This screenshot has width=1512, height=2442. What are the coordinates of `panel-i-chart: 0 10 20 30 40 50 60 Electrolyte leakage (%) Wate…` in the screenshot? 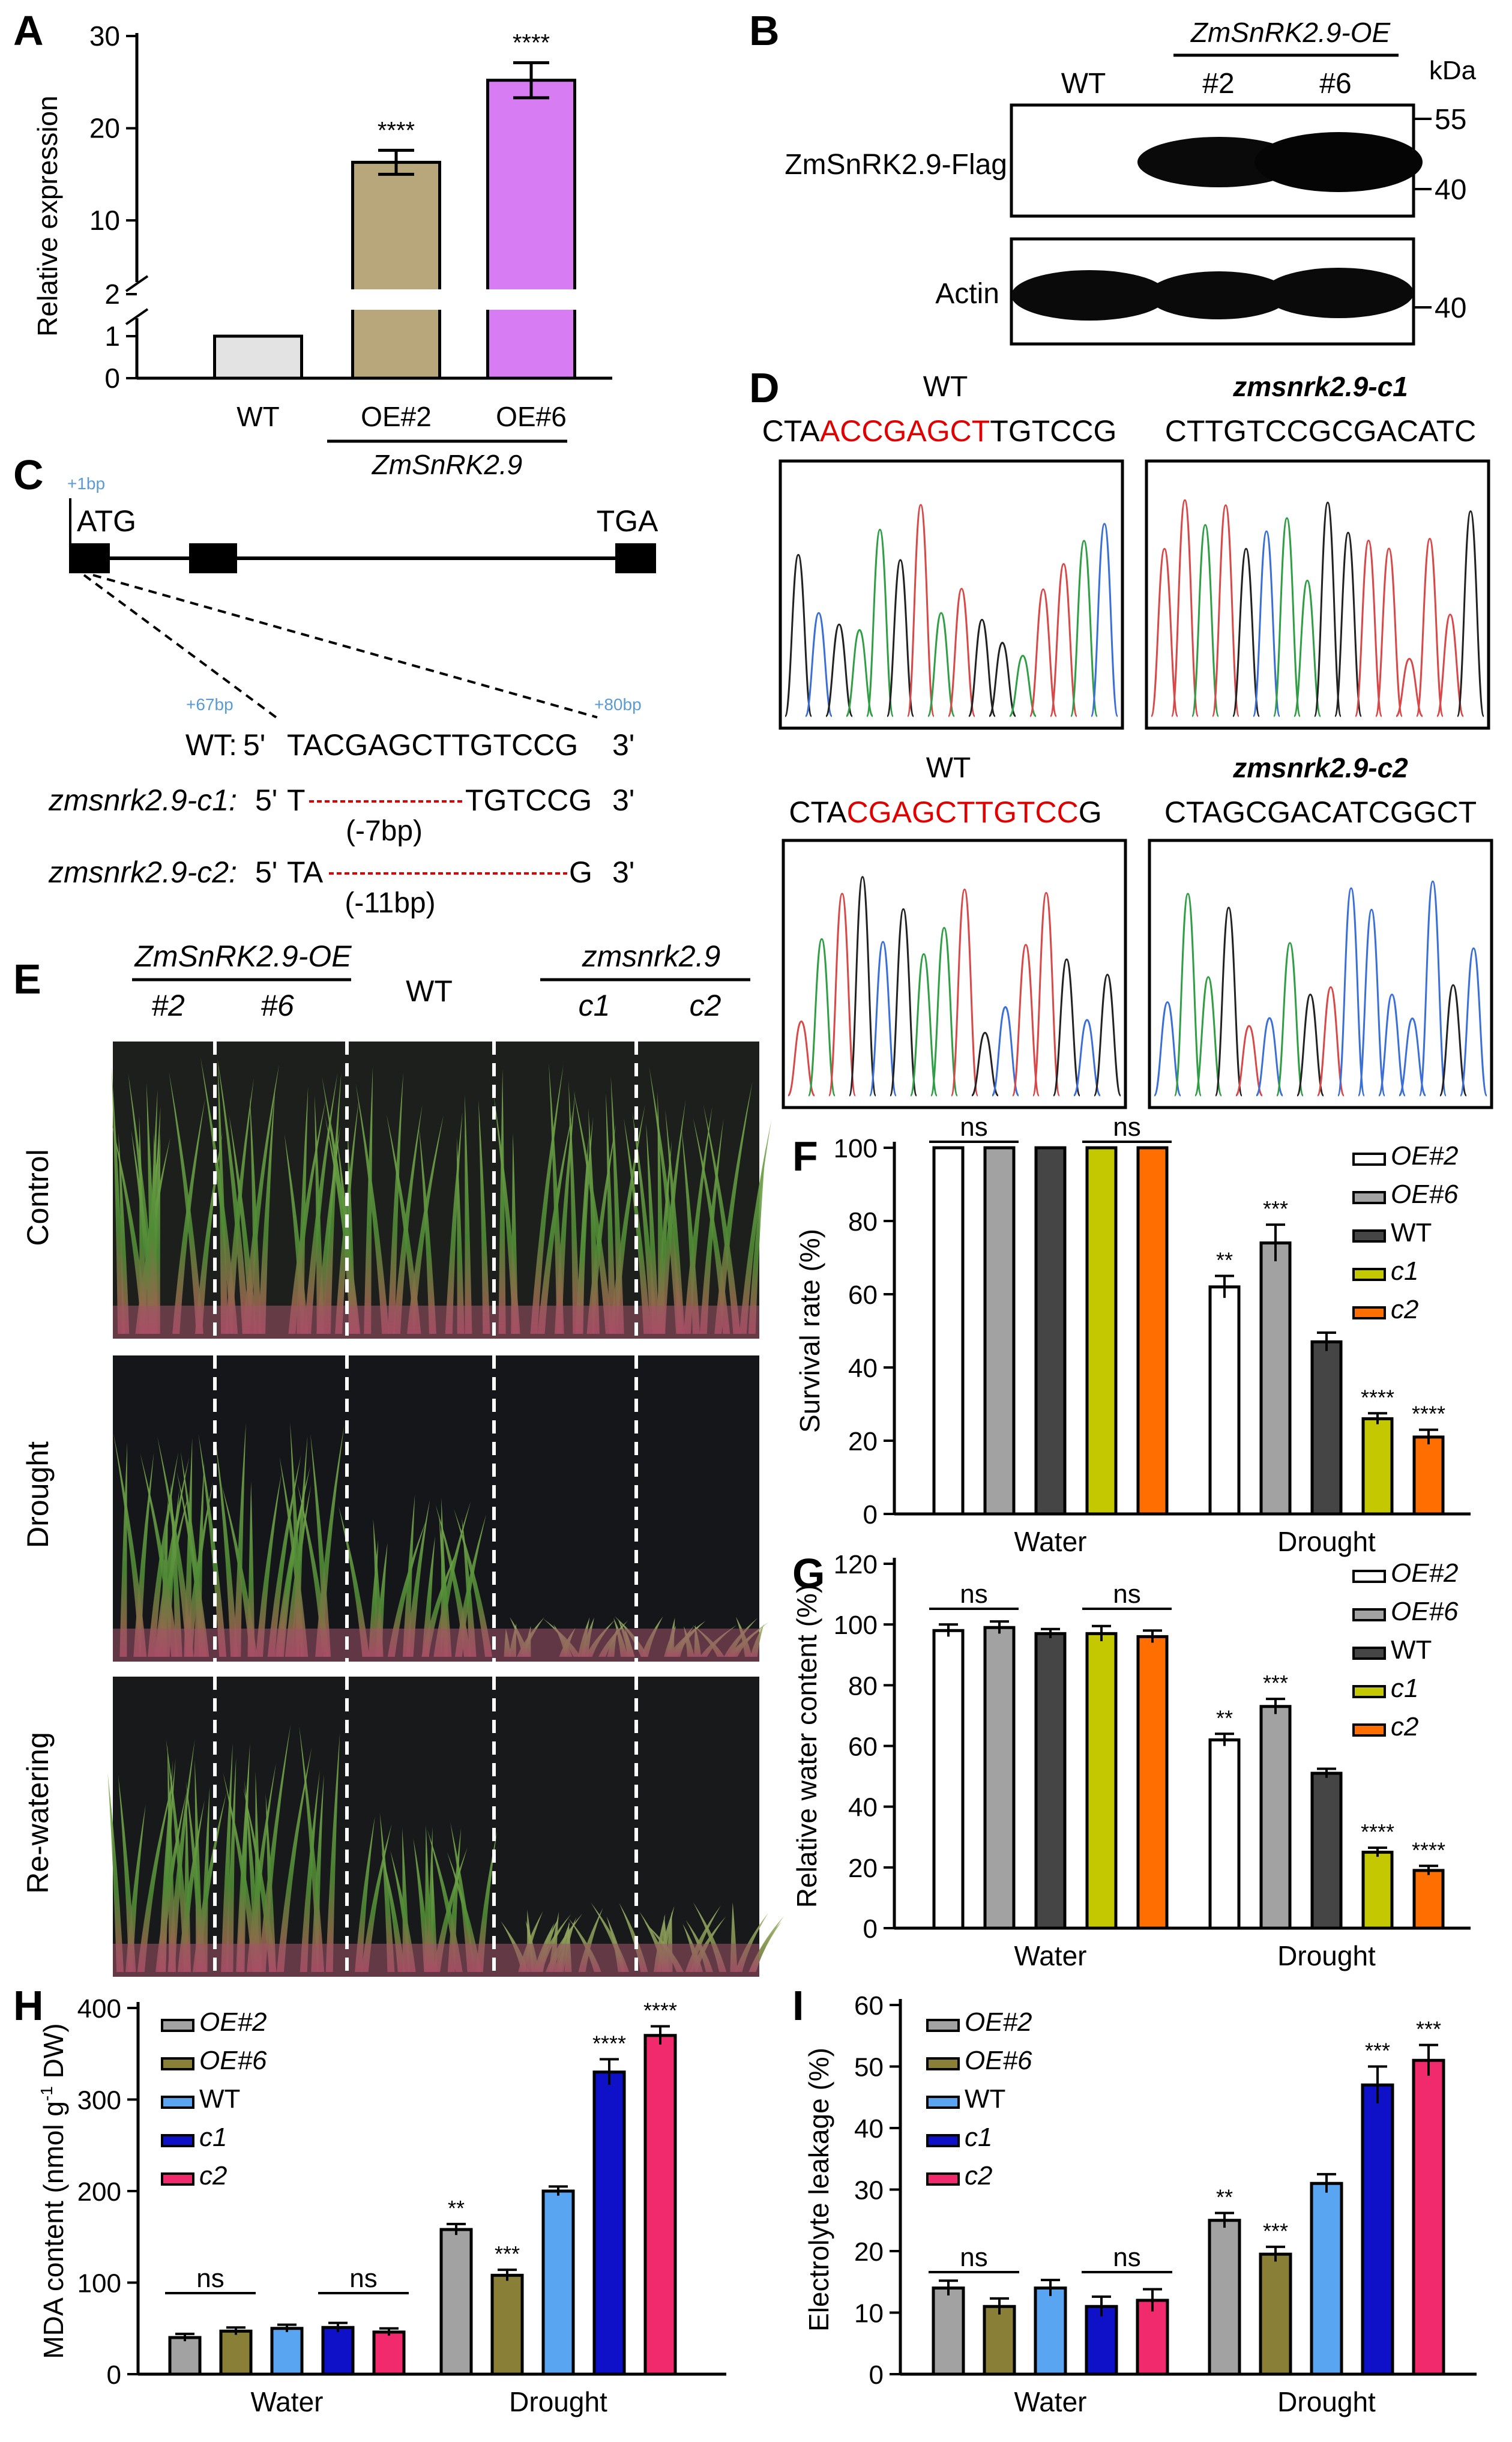 It's located at (1140, 2204).